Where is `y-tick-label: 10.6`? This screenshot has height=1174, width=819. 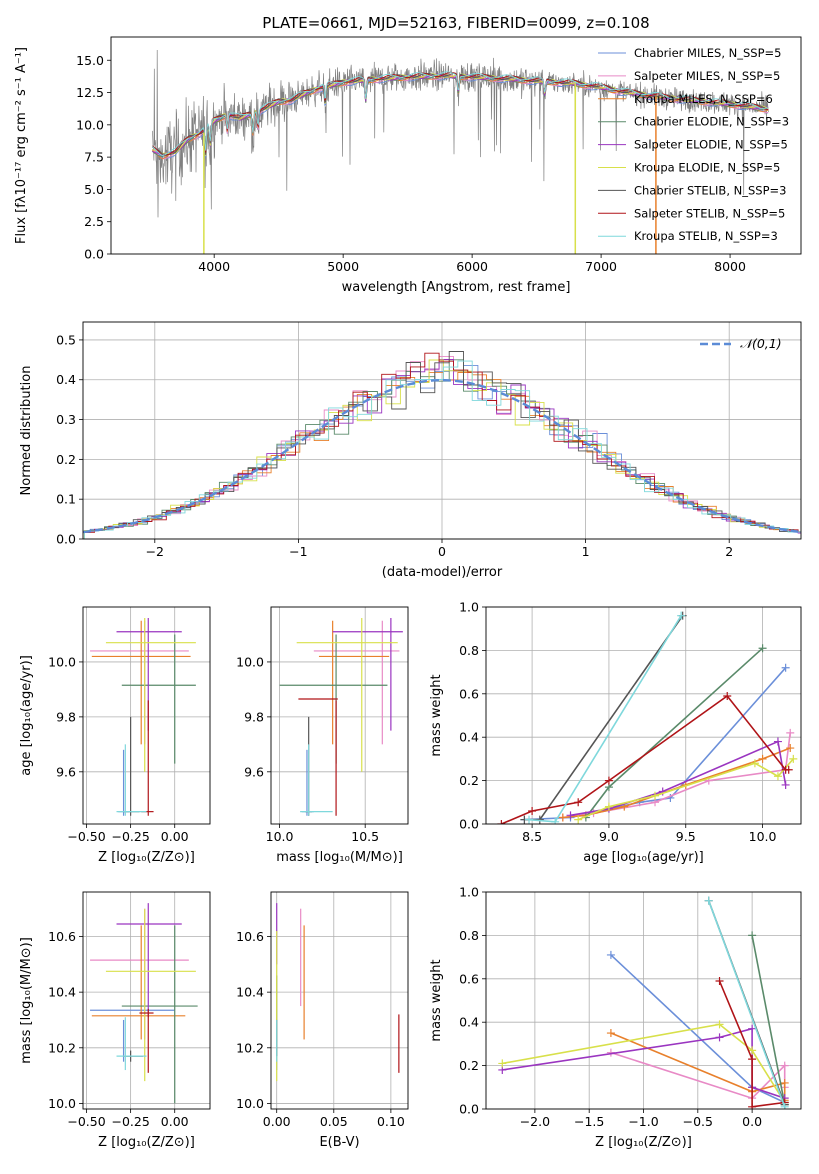
y-tick-label: 10.6 is located at coordinates (62, 936).